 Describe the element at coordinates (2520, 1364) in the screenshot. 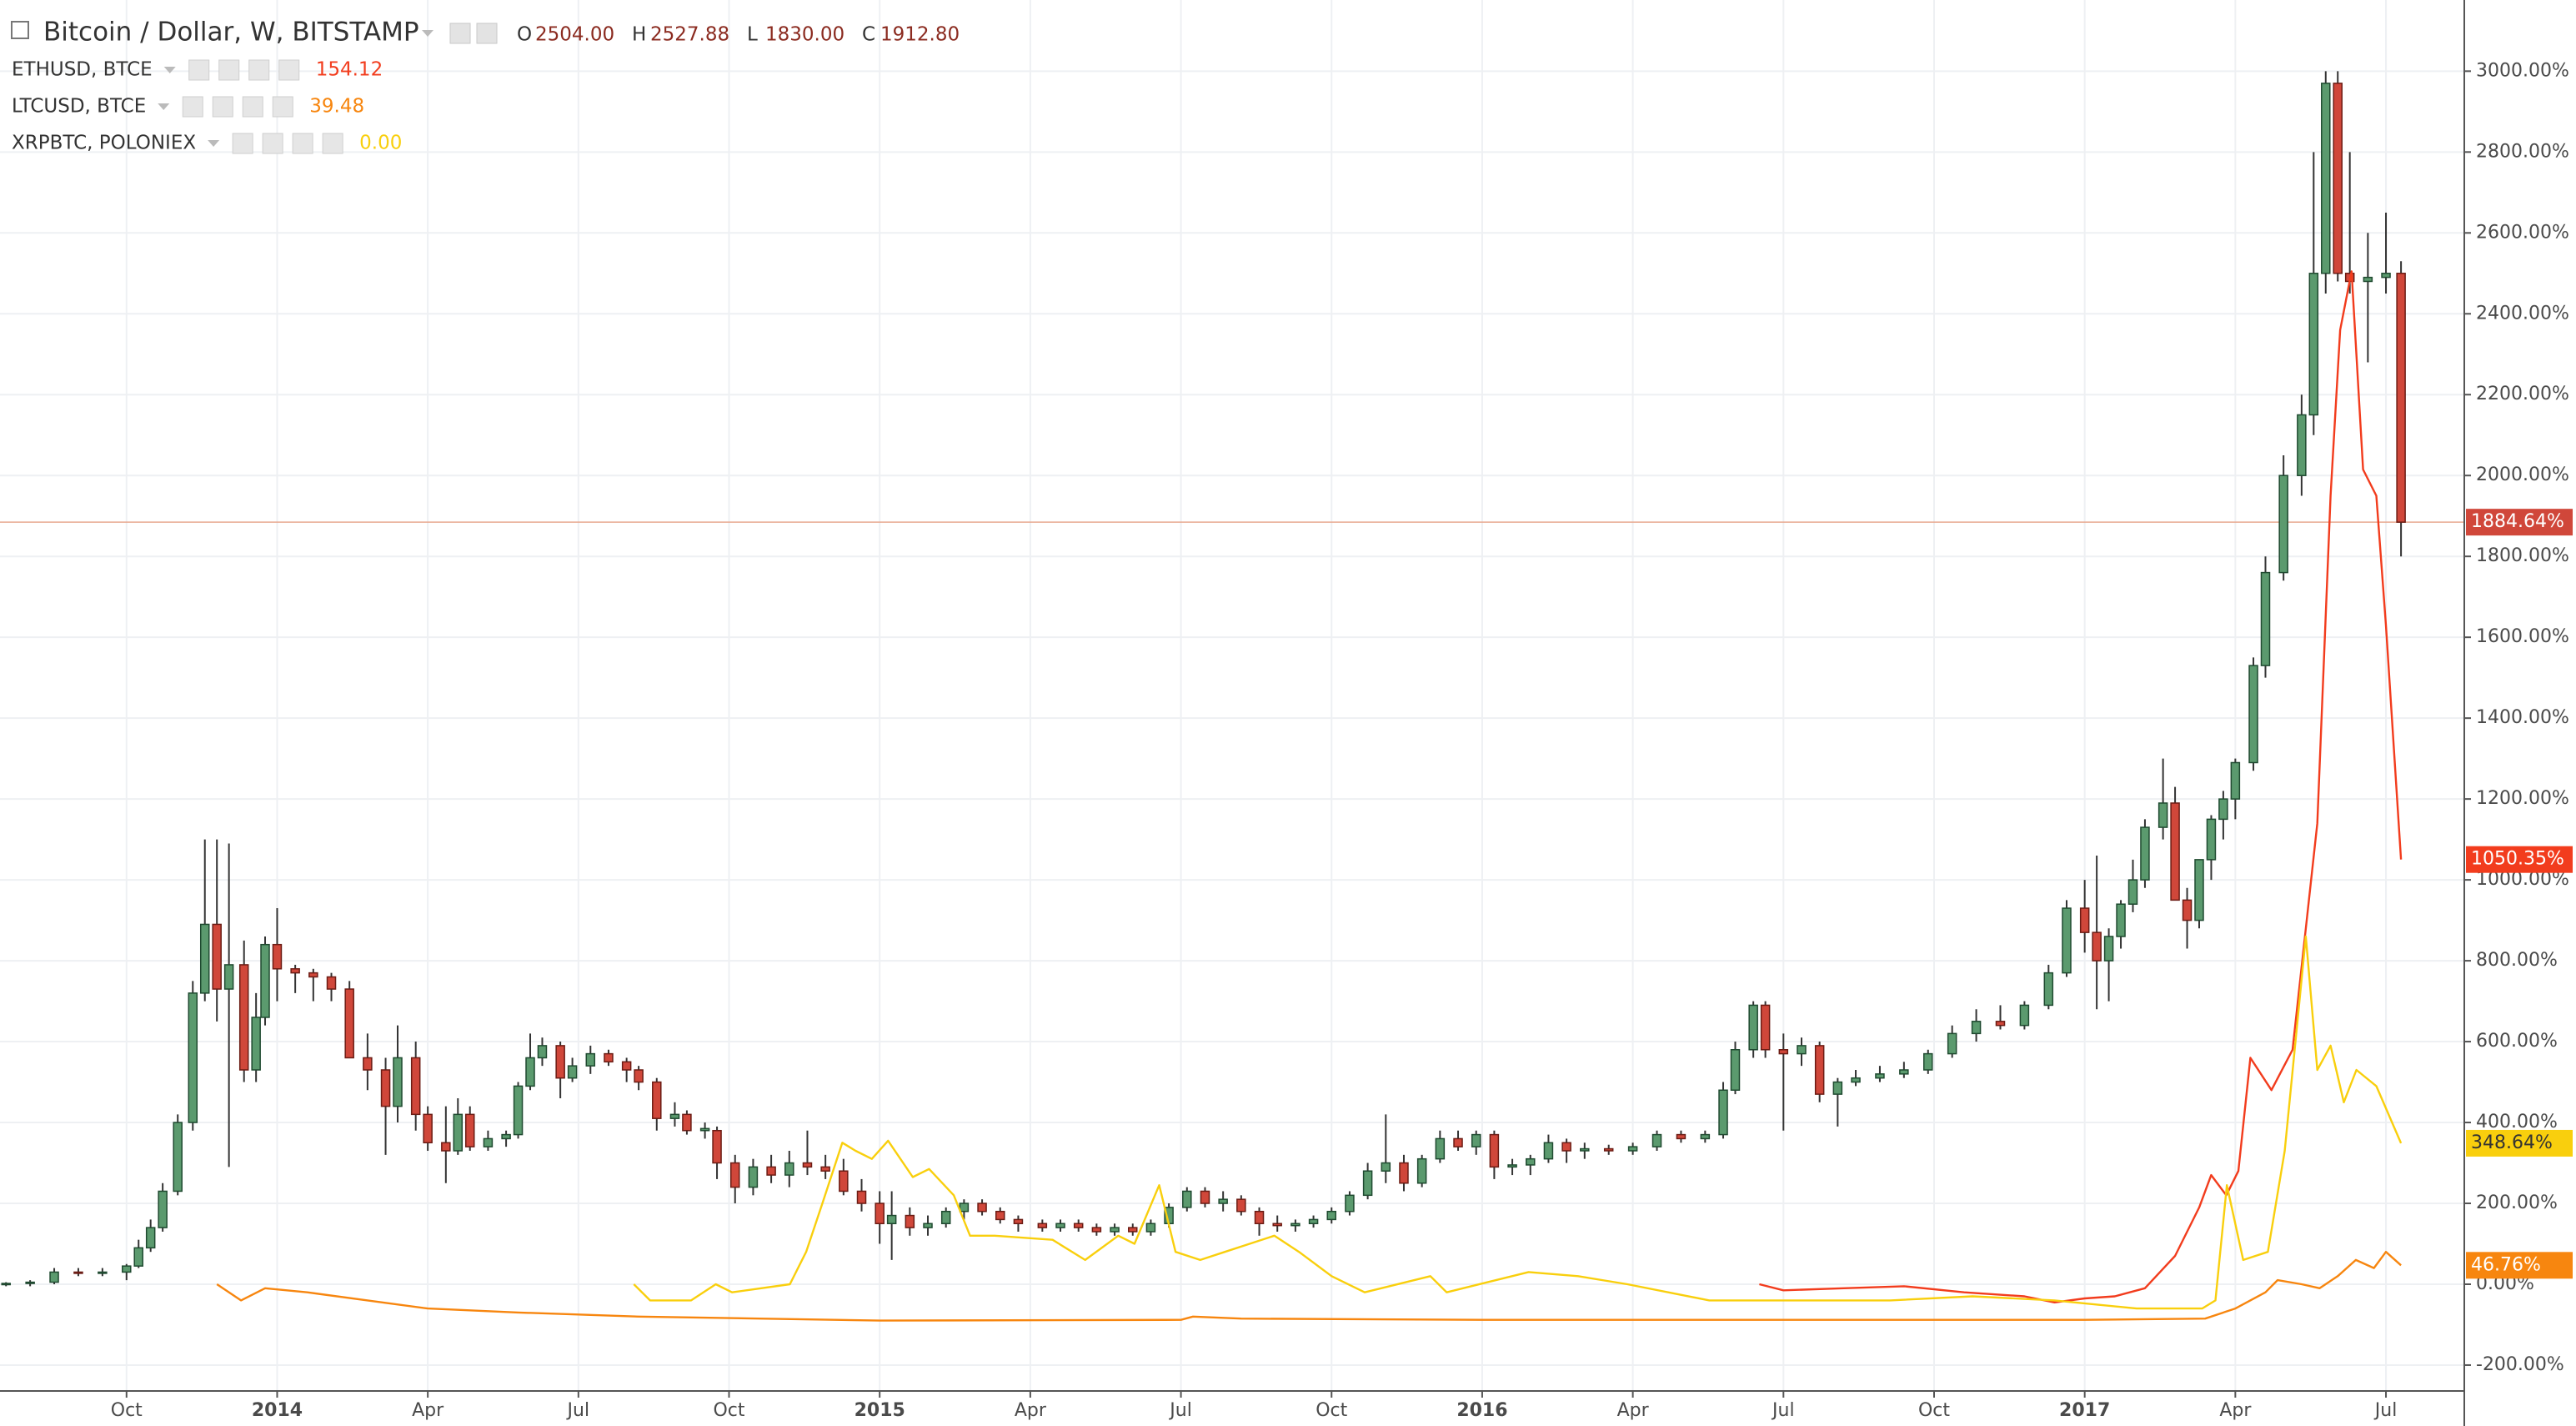

I see `y-tick-label: -200.00%` at that location.